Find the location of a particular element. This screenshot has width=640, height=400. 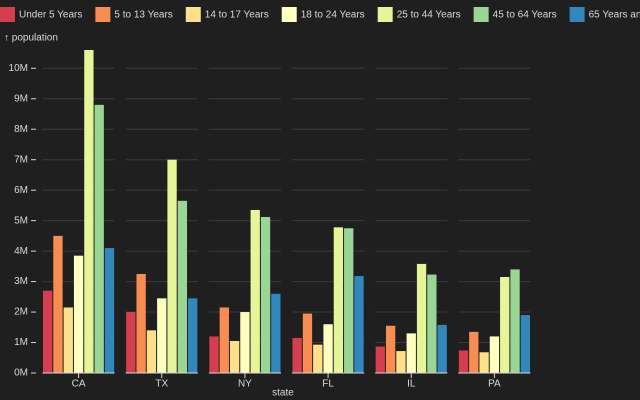

x-tick-label: FL is located at coordinates (328, 384).